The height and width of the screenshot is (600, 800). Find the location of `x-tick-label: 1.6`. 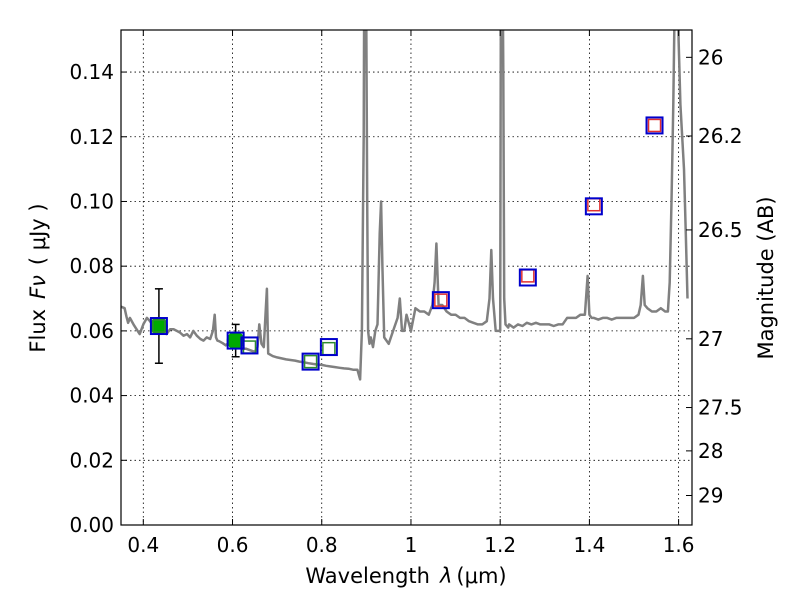

x-tick-label: 1.6 is located at coordinates (679, 545).